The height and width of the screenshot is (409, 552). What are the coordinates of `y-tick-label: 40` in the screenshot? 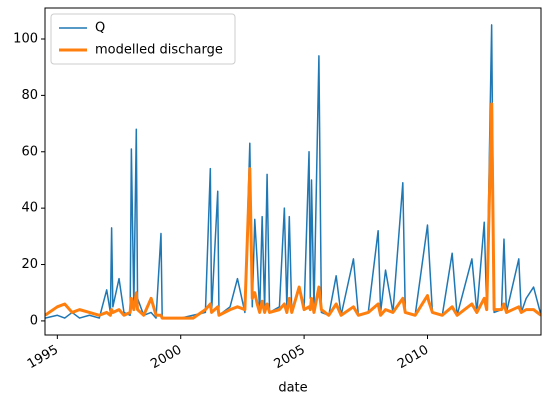 It's located at (29, 208).